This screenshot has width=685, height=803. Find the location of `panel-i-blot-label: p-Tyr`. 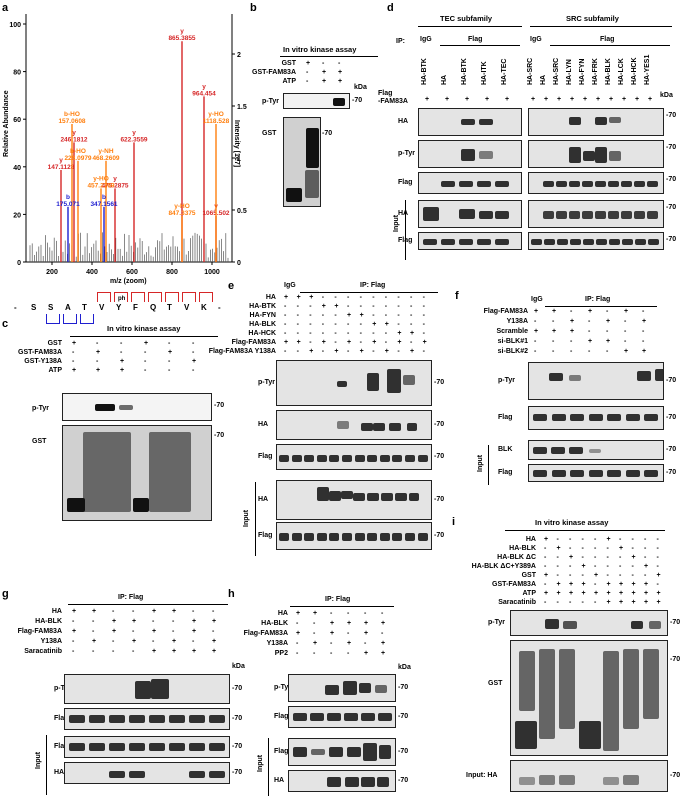

panel-i-blot-label: p-Tyr is located at coordinates (496, 622).